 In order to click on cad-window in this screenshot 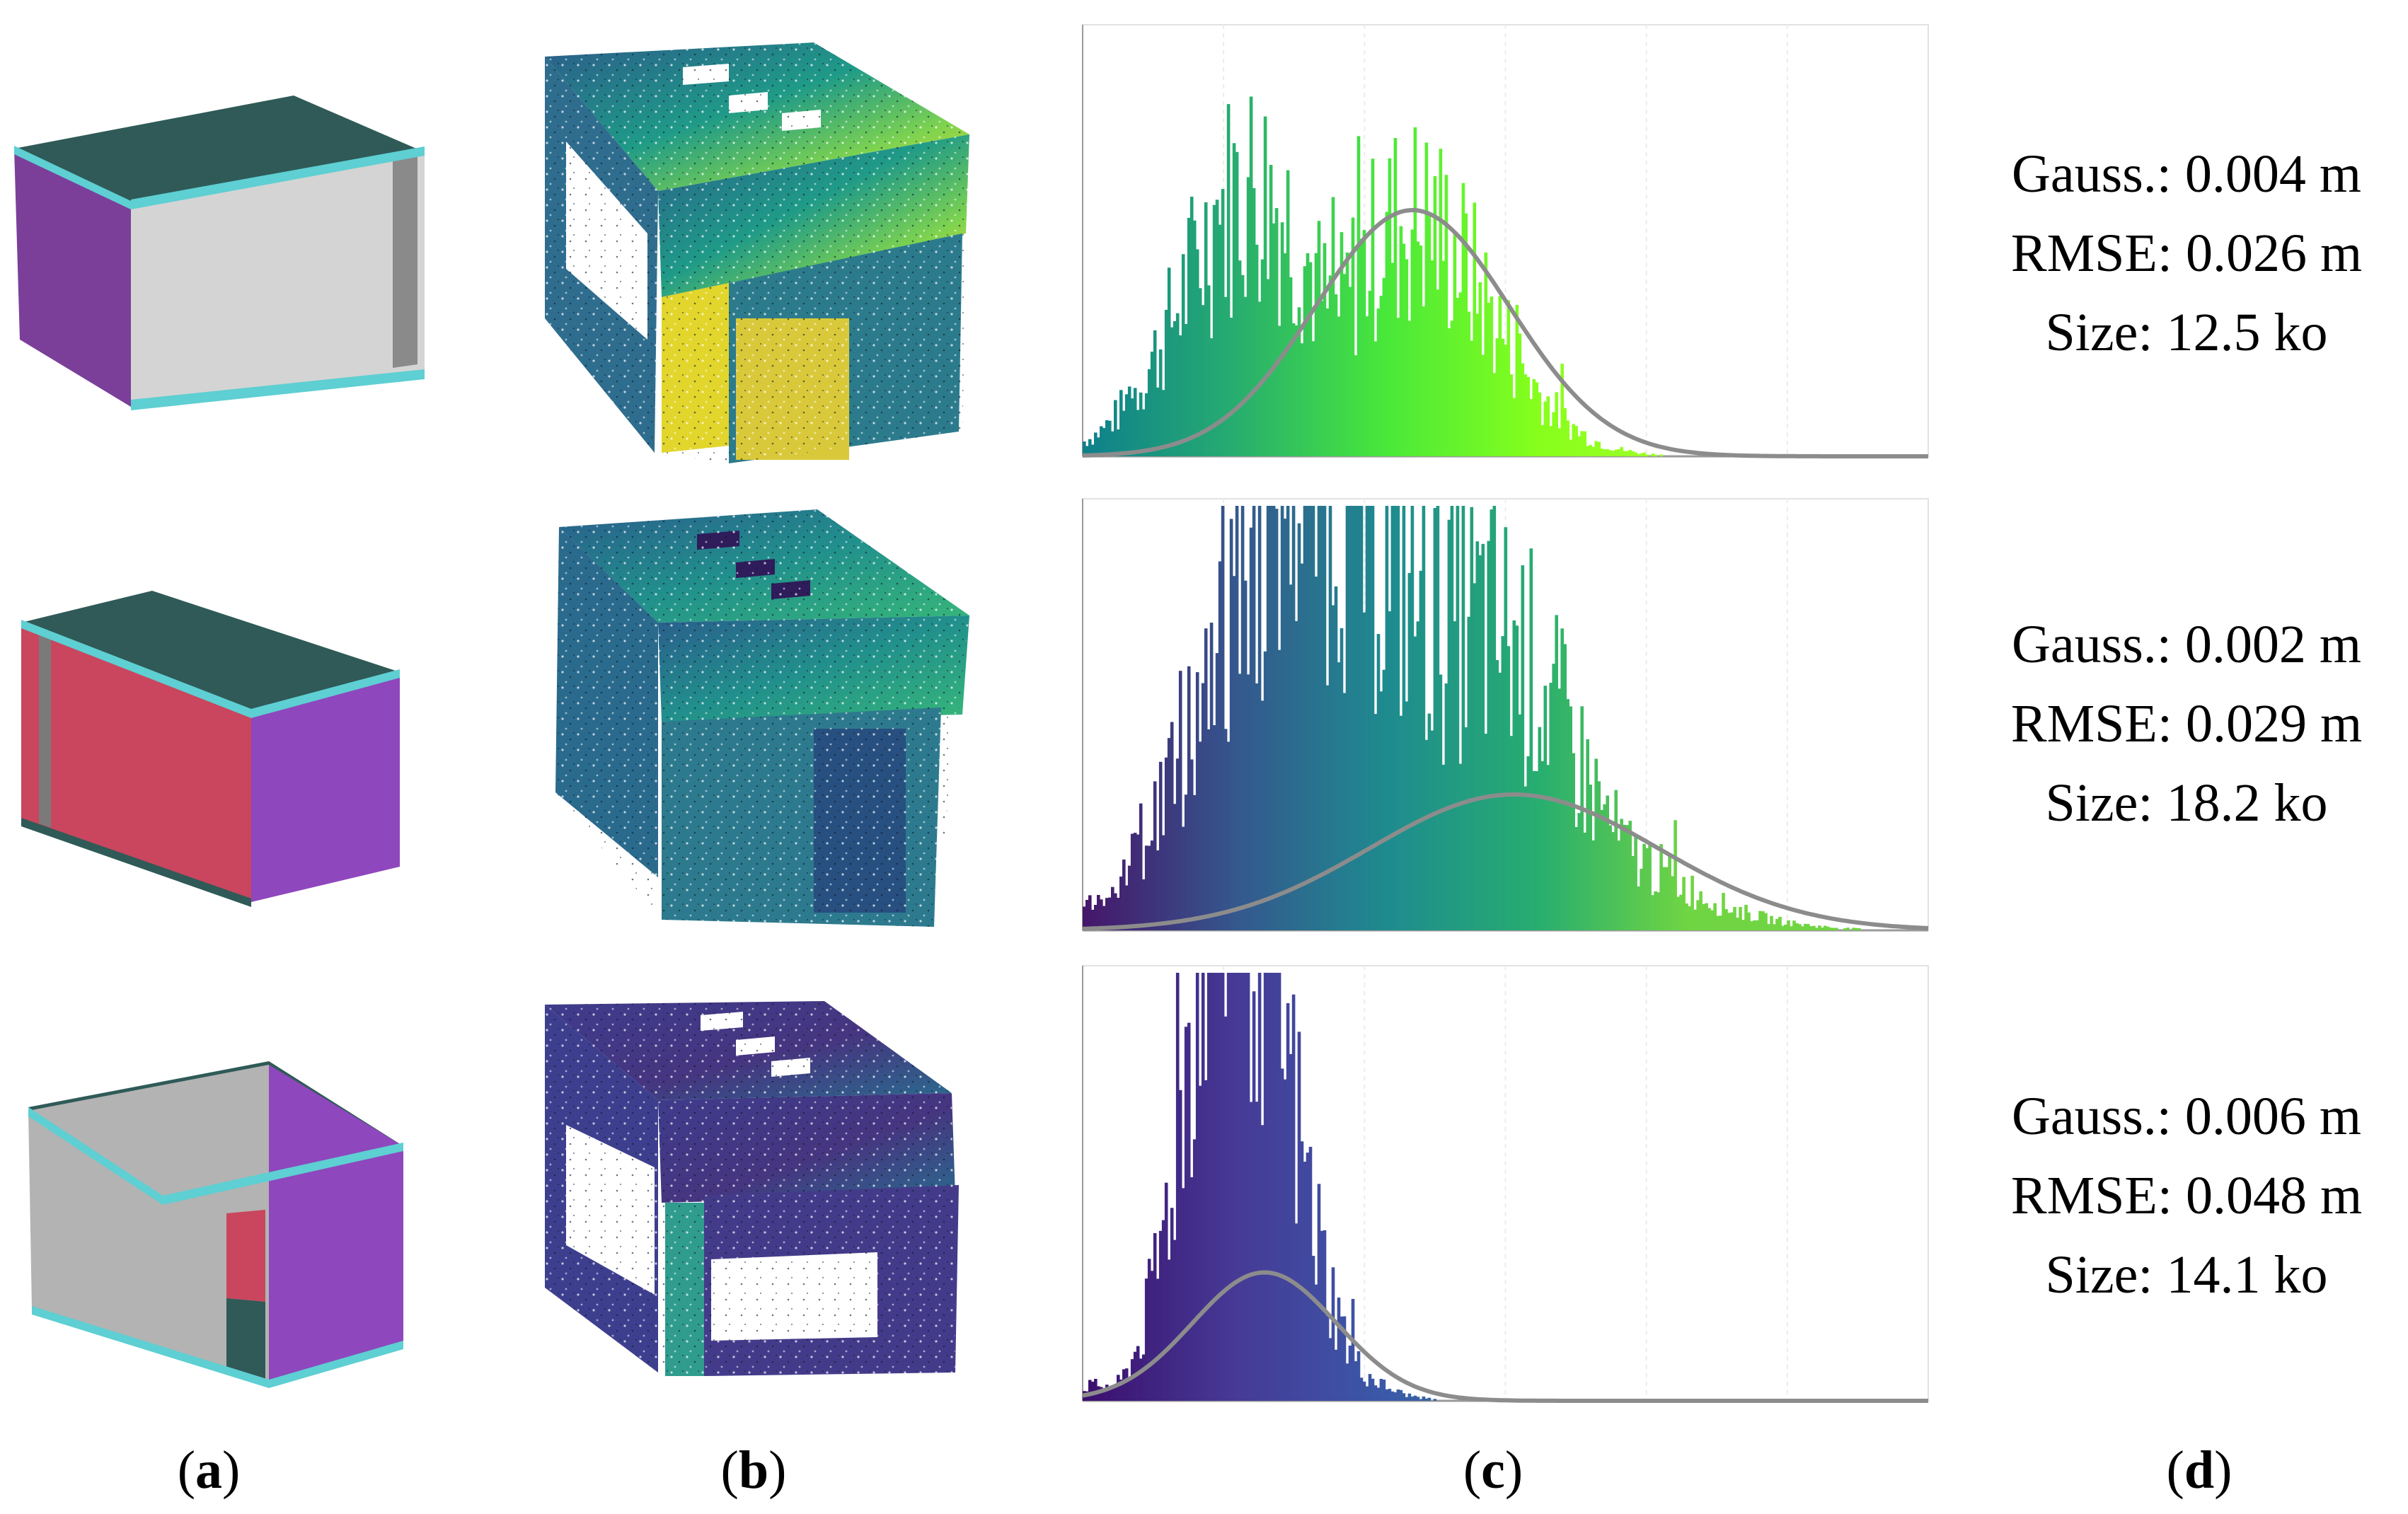, I will do `click(245, 1256)`.